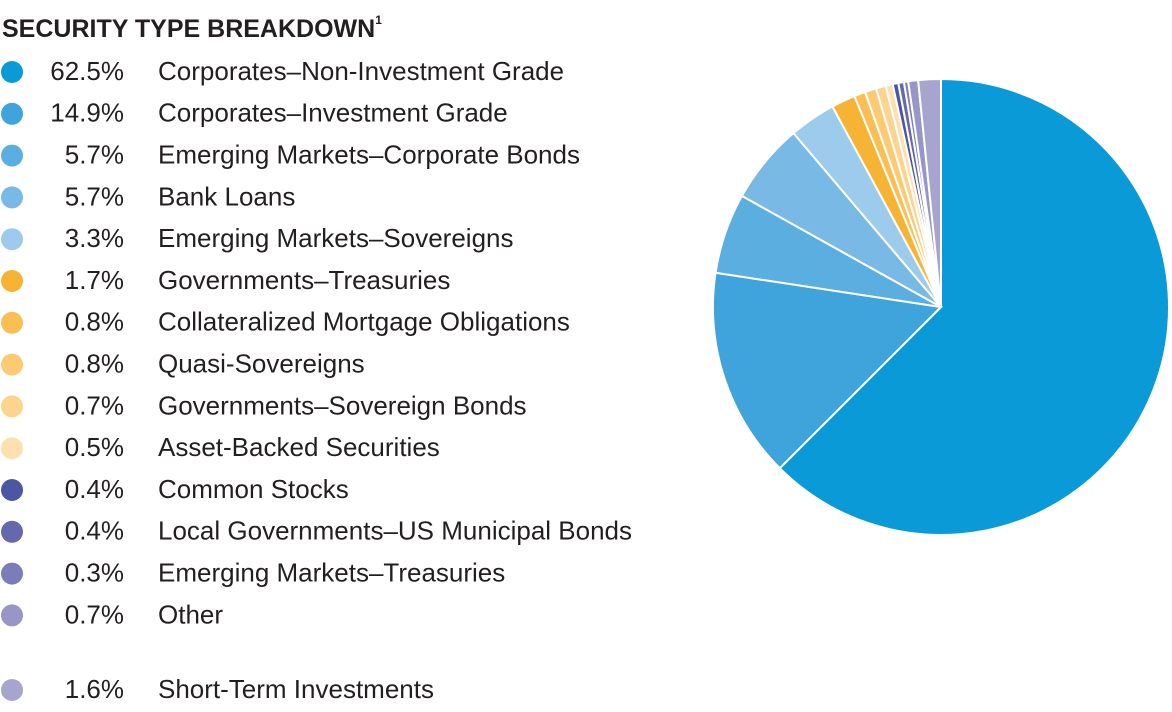  I want to click on legend-value: 3.3%, so click(94, 238).